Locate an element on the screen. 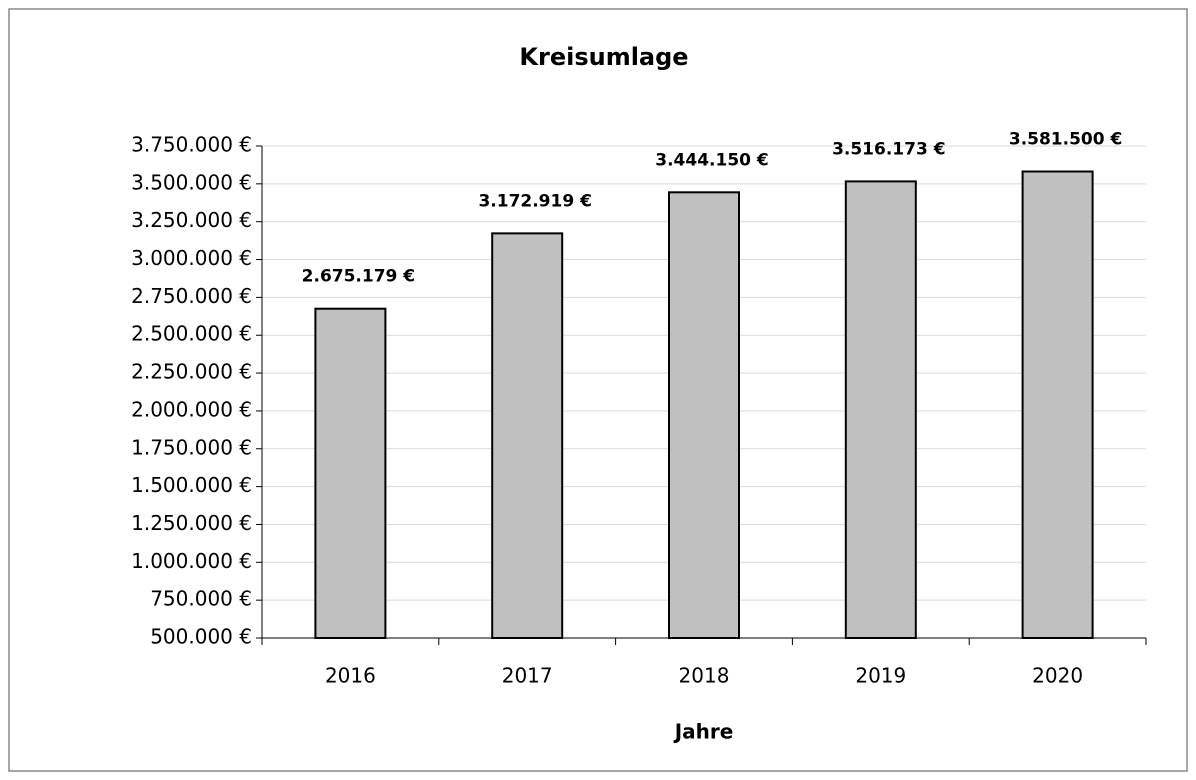 The image size is (1196, 780). y-tick-label: 2.000.000 € is located at coordinates (191, 409).